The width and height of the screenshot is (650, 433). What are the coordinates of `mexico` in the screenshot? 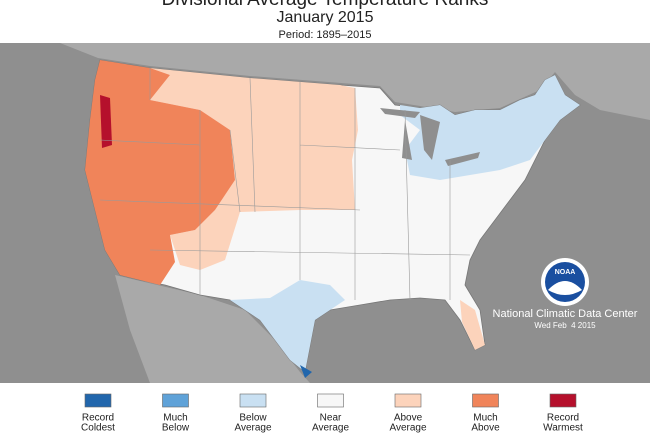 It's located at (212, 329).